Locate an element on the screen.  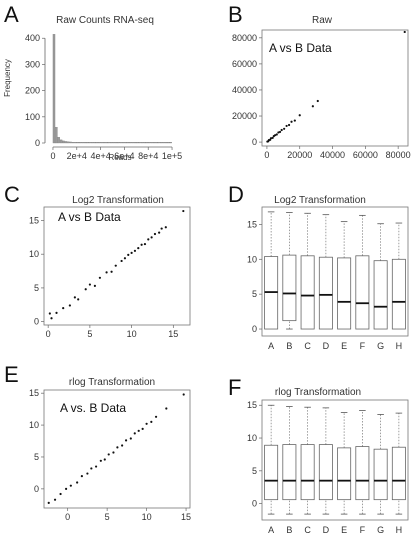
panel-a-xtick-label: 2e+4 is located at coordinates (77, 156).